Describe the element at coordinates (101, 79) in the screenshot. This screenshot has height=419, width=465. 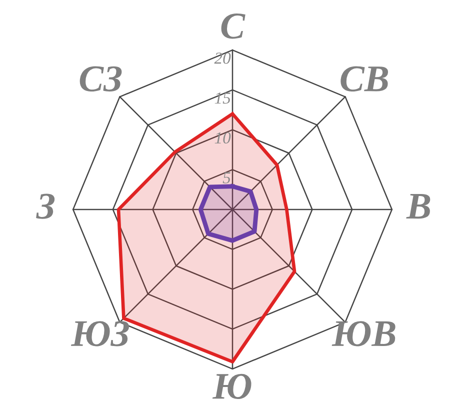
I see `spoke-label: СЗ` at that location.